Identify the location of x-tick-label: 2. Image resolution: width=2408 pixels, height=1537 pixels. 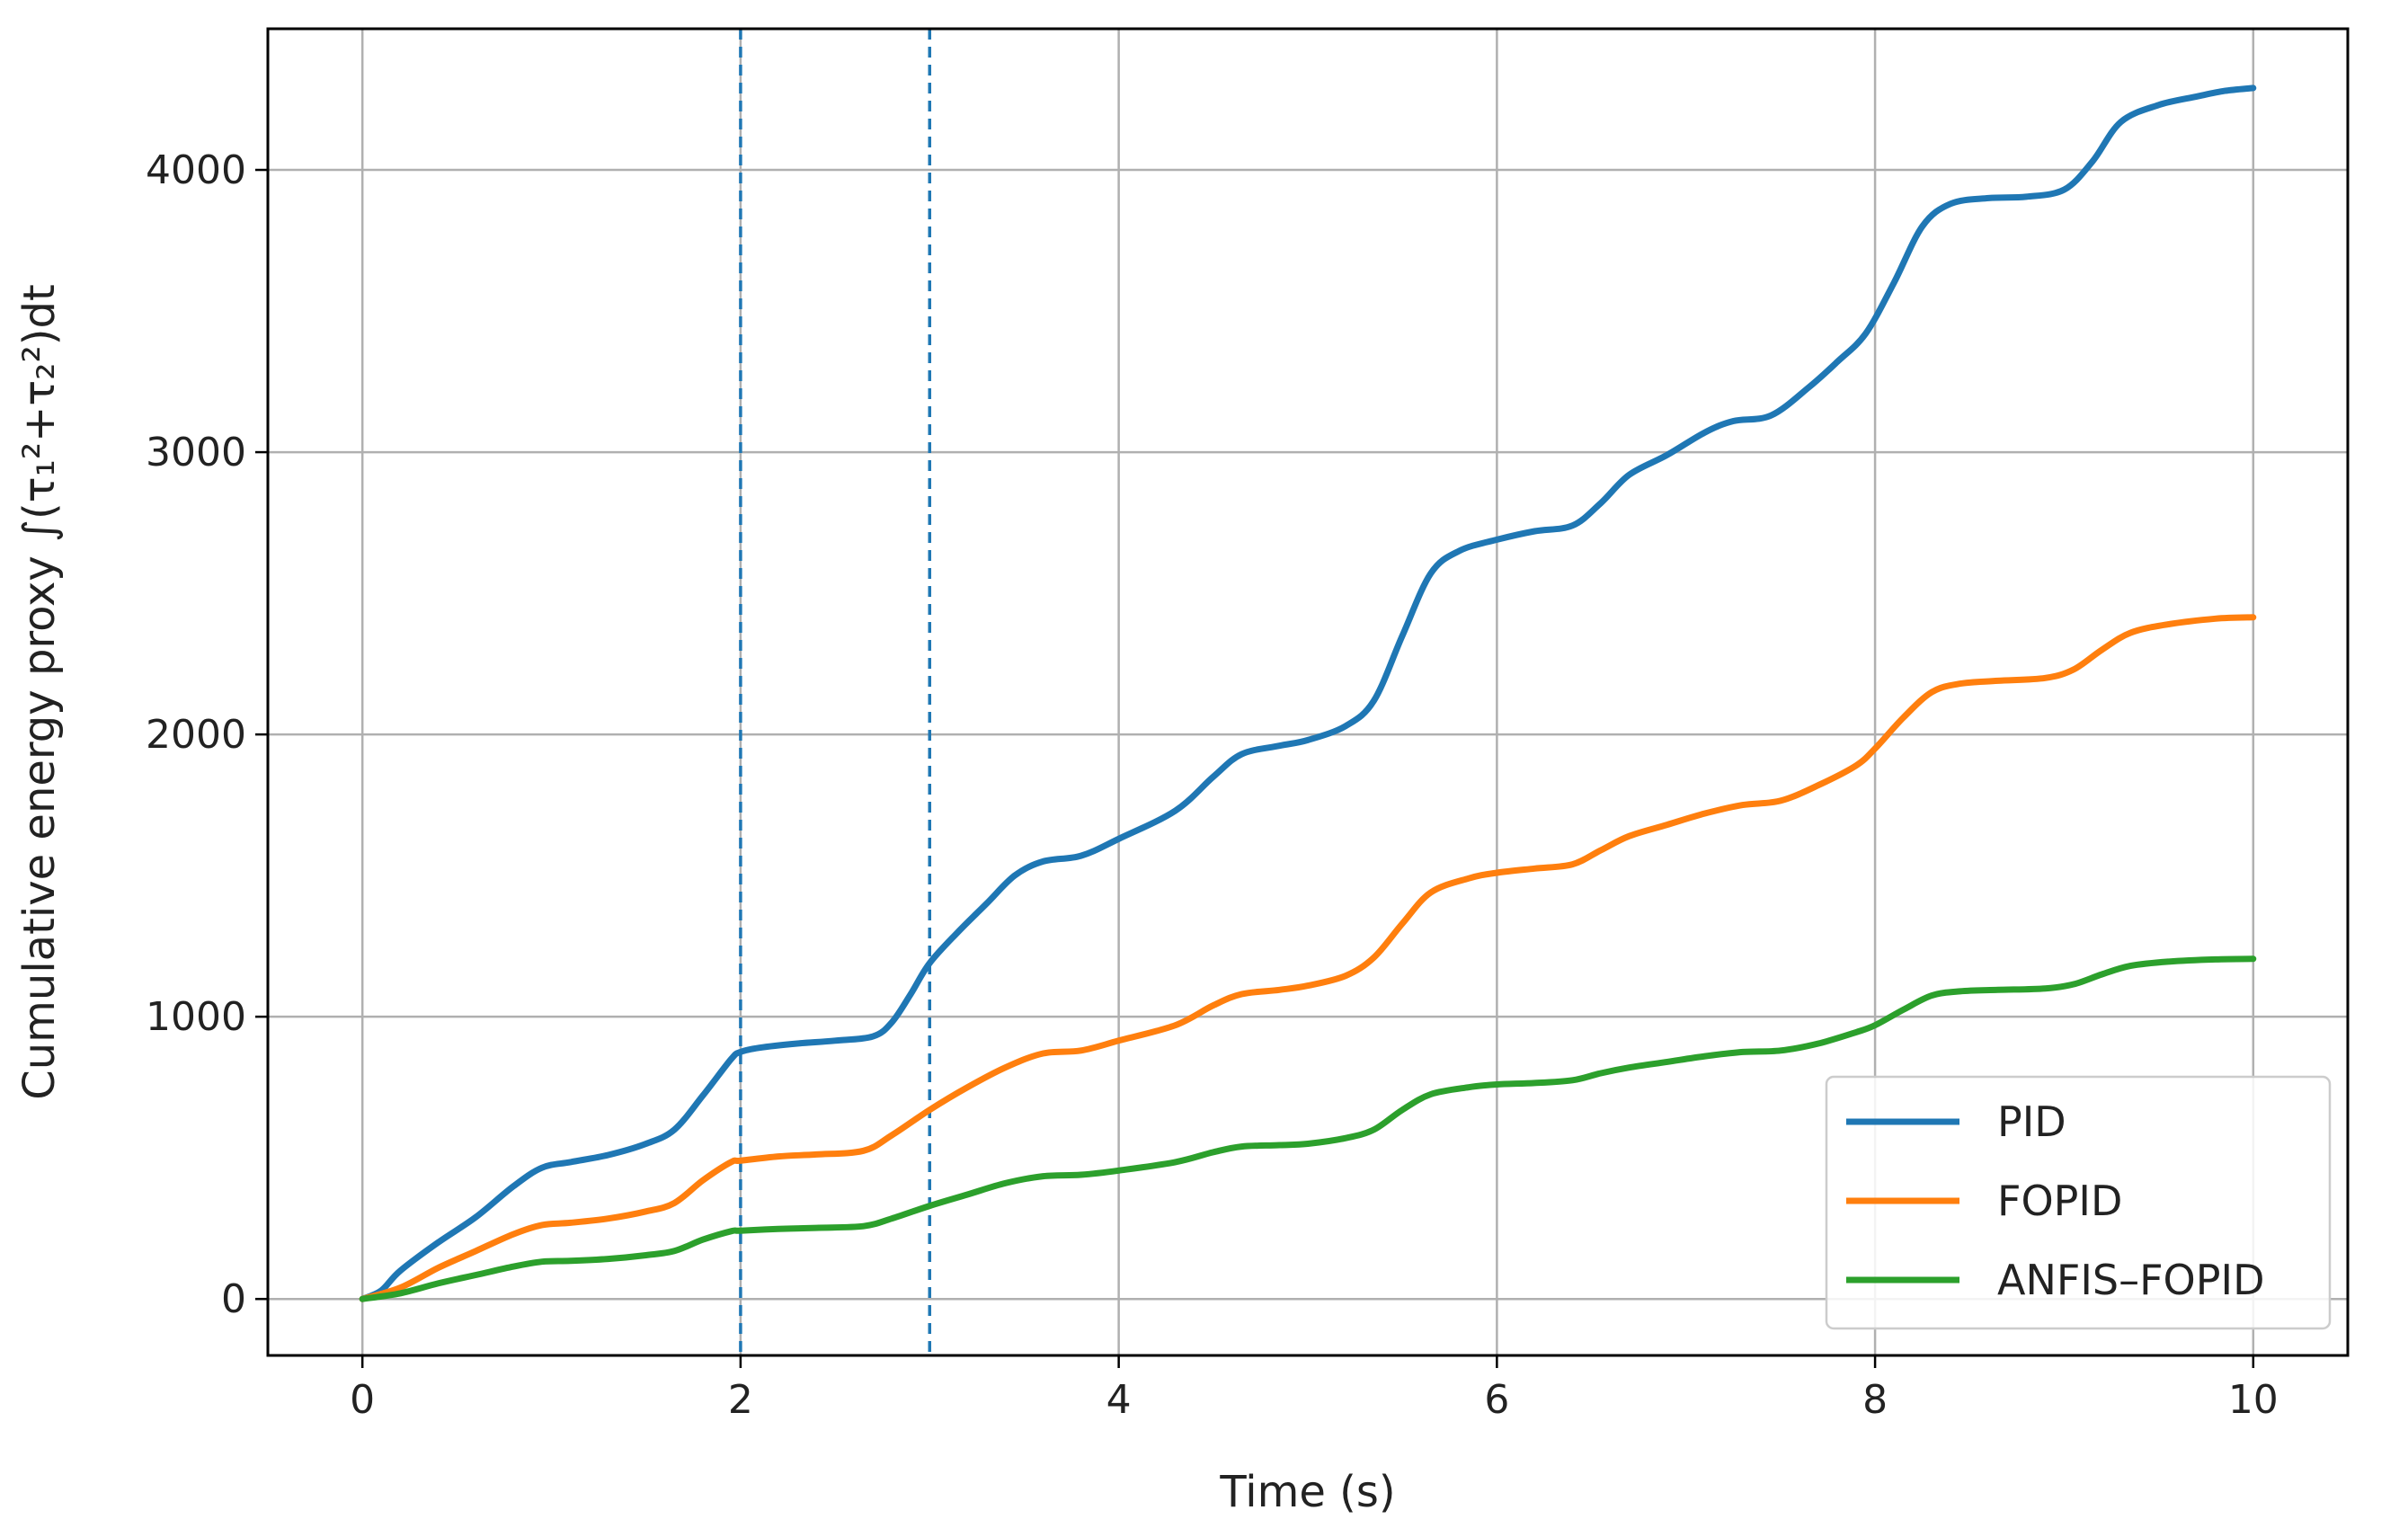
(740, 1400).